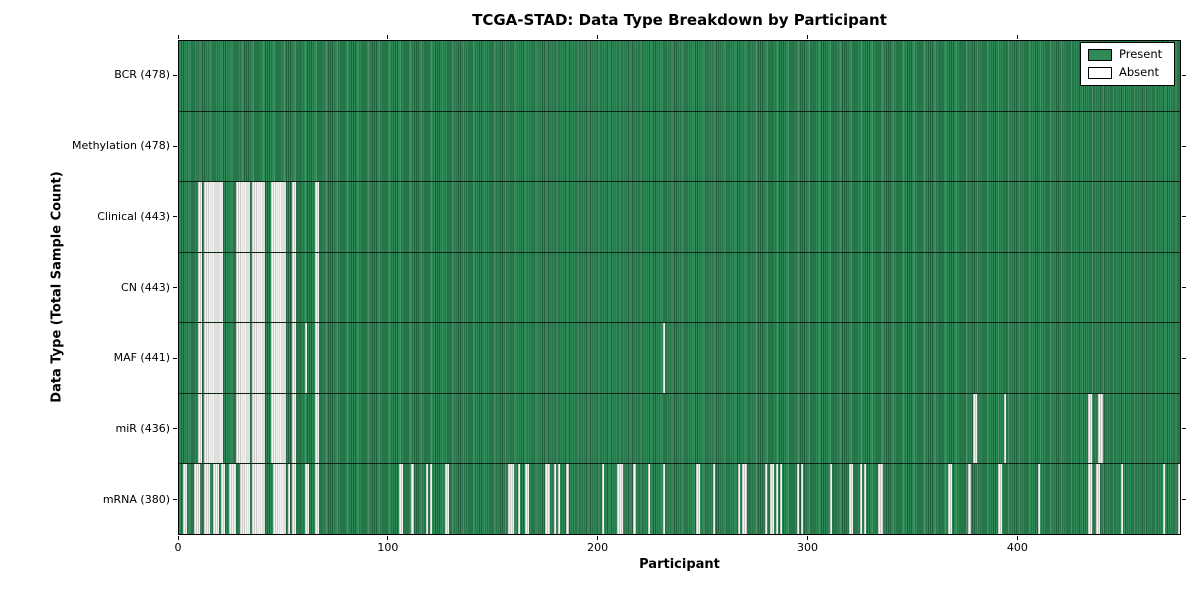  What do you see at coordinates (1127, 64) in the screenshot?
I see `legend: Present Absent` at bounding box center [1127, 64].